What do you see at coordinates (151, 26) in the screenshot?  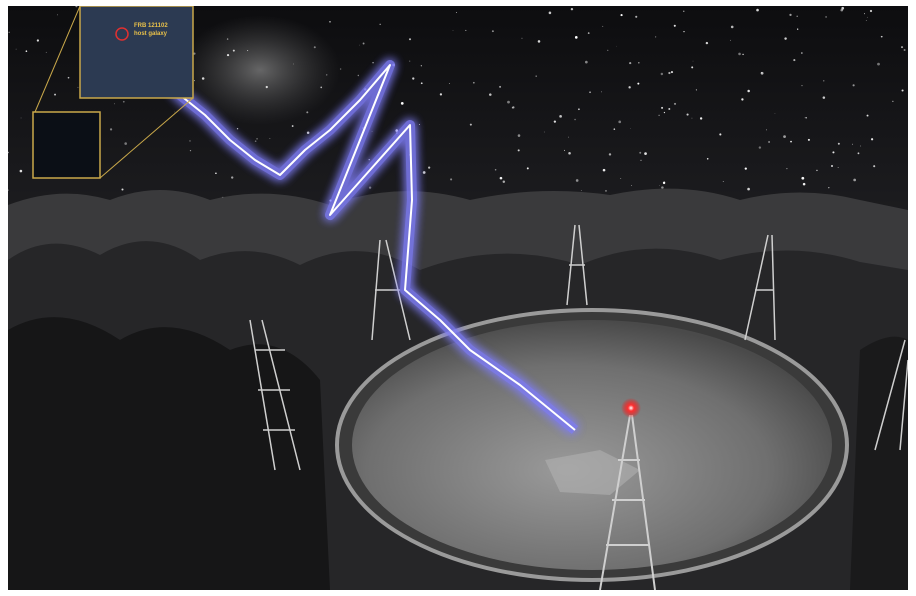 I see `inset-label: FRB 121102` at bounding box center [151, 26].